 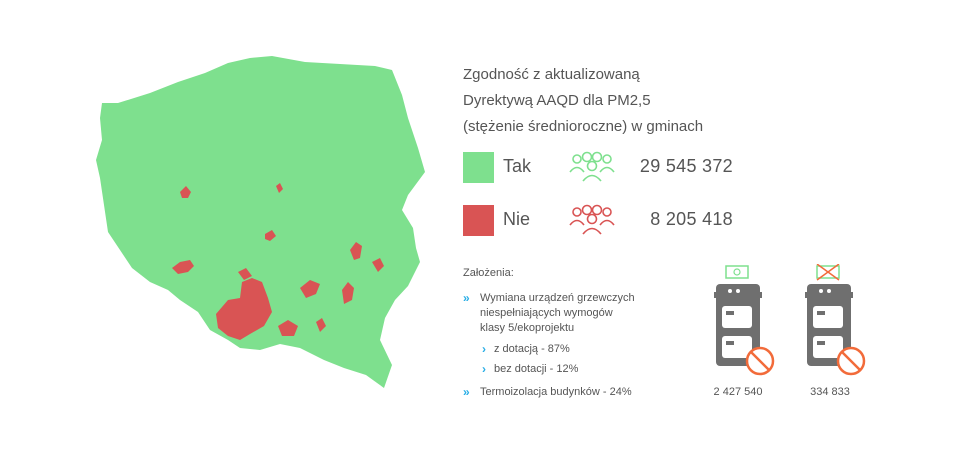 I want to click on legend-label-tak: Tak, so click(x=517, y=166).